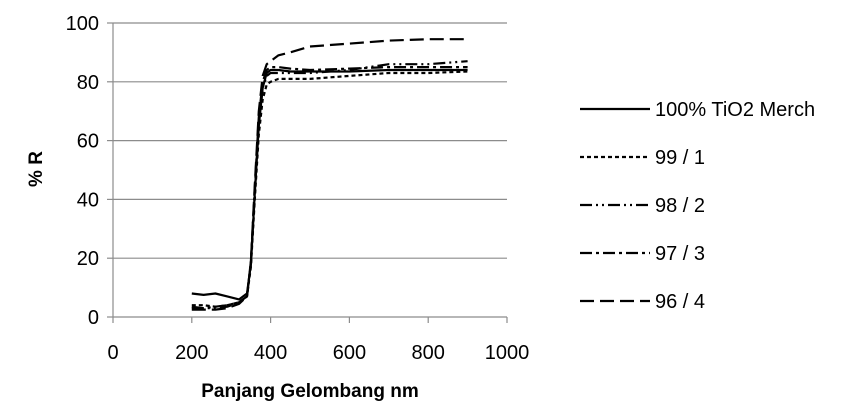  What do you see at coordinates (112, 353) in the screenshot?
I see `x-tick-label: 0` at bounding box center [112, 353].